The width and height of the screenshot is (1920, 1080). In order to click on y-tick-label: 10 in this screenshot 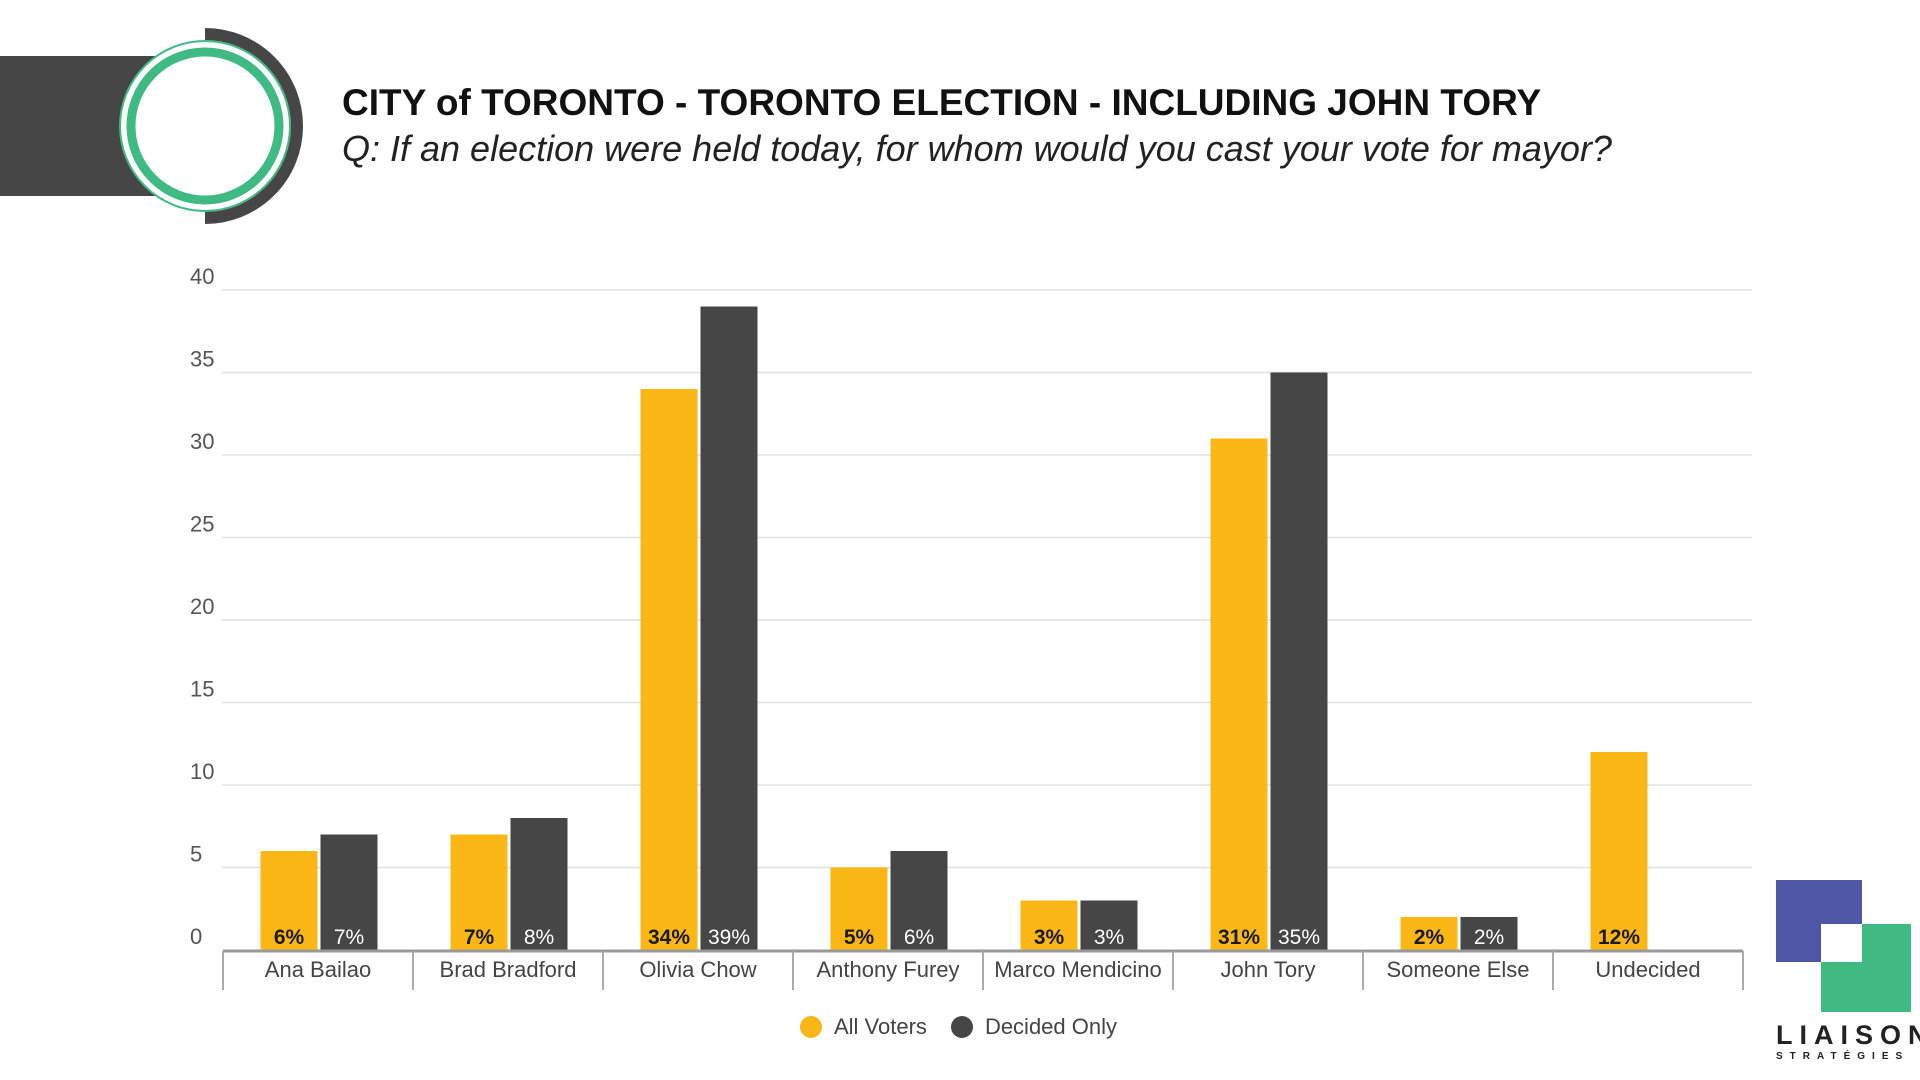, I will do `click(202, 771)`.